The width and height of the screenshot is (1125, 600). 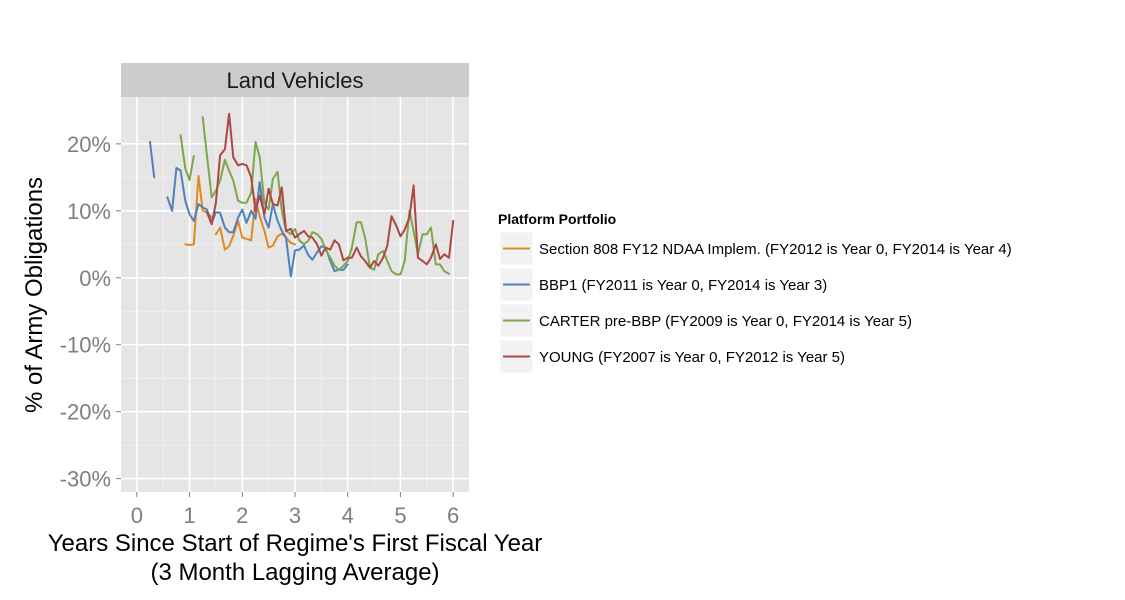 I want to click on facet-title: Land Vehicles, so click(x=295, y=80).